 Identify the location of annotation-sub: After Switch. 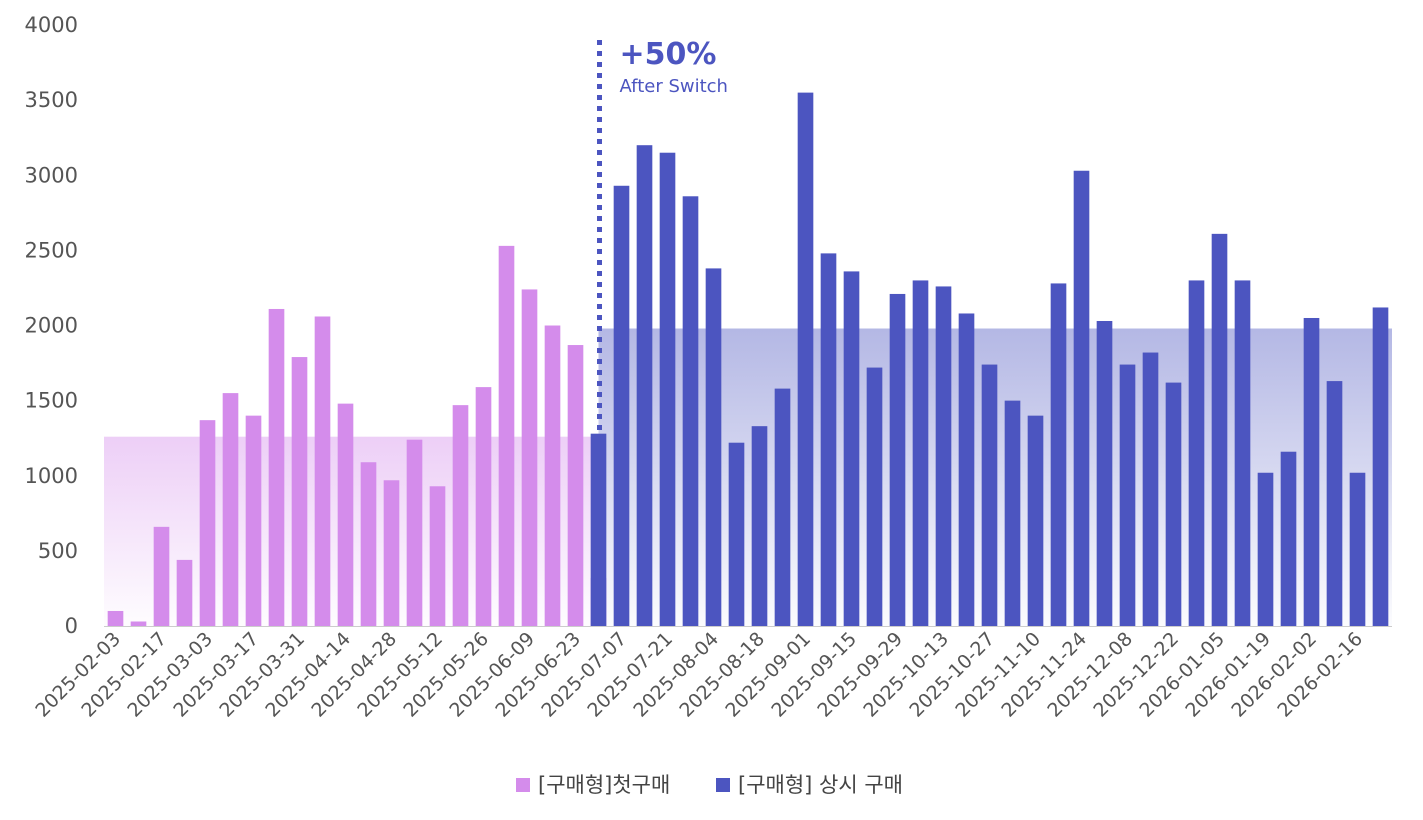
(674, 86).